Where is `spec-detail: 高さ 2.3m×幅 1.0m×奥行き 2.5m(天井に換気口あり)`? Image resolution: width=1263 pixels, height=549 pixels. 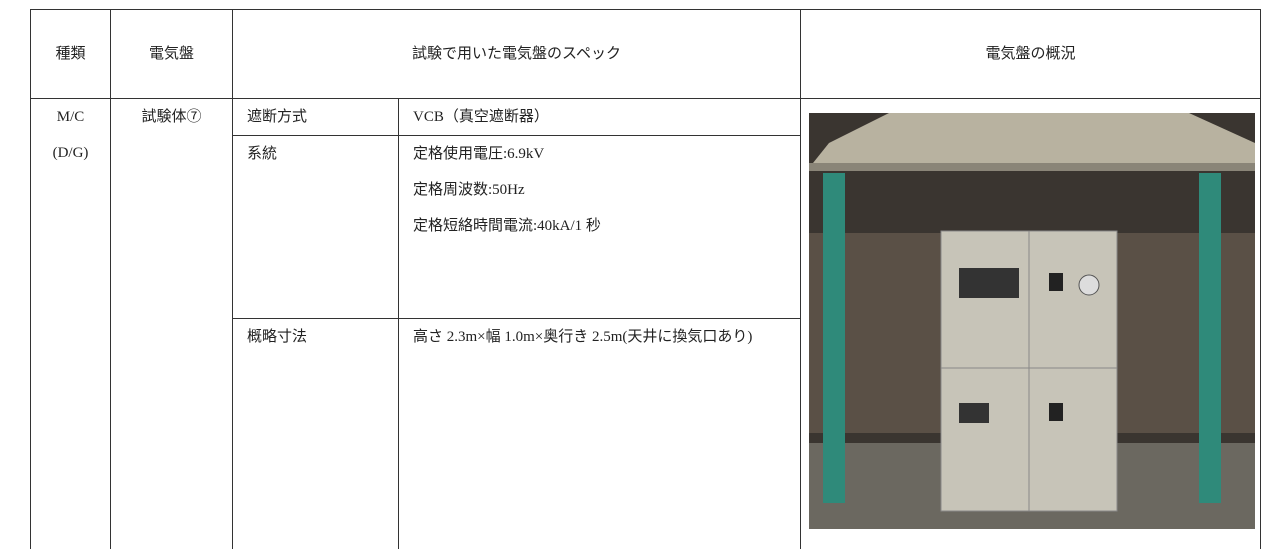
spec-detail: 高さ 2.3m×幅 1.0m×奥行き 2.5m(天井に換気口あり) is located at coordinates (600, 433).